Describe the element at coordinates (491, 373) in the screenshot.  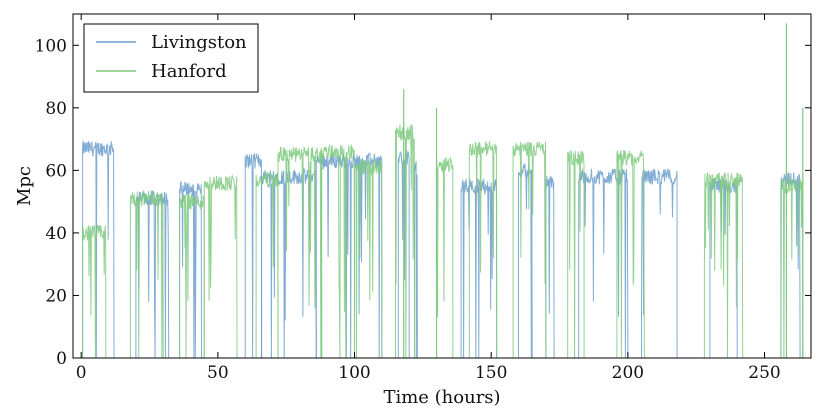
I see `x-tick-label: 150` at that location.